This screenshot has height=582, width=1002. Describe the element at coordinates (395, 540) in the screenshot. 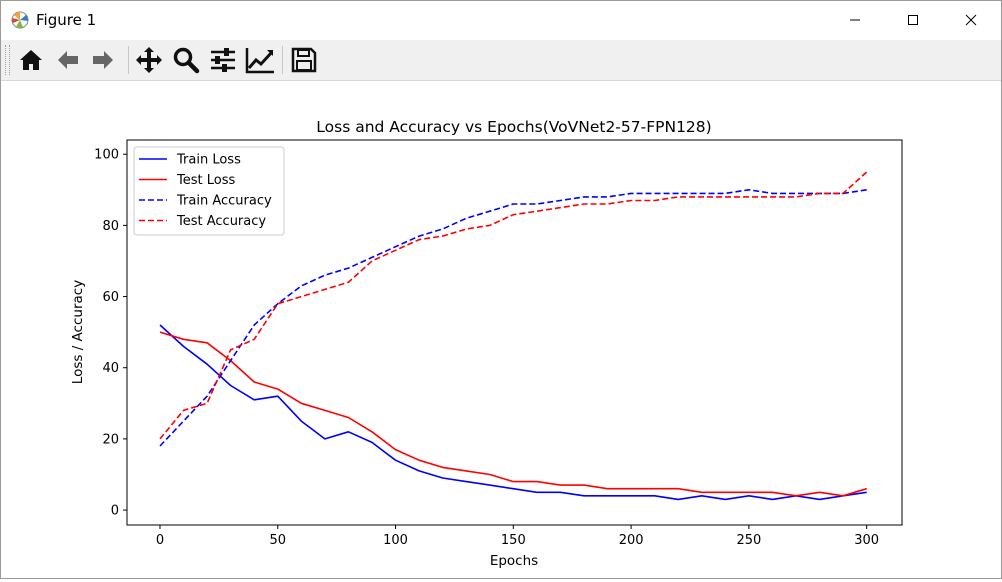

I see `x-tick-label: 100` at that location.